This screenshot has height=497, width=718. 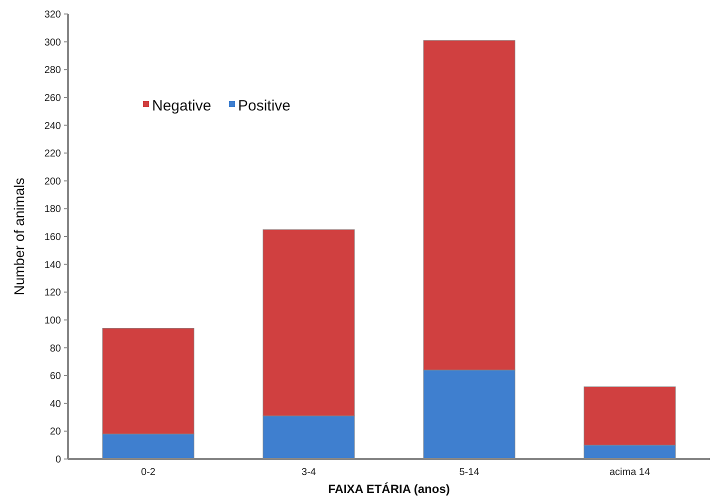 What do you see at coordinates (469, 472) in the screenshot?
I see `x-tick-label: 5-14` at bounding box center [469, 472].